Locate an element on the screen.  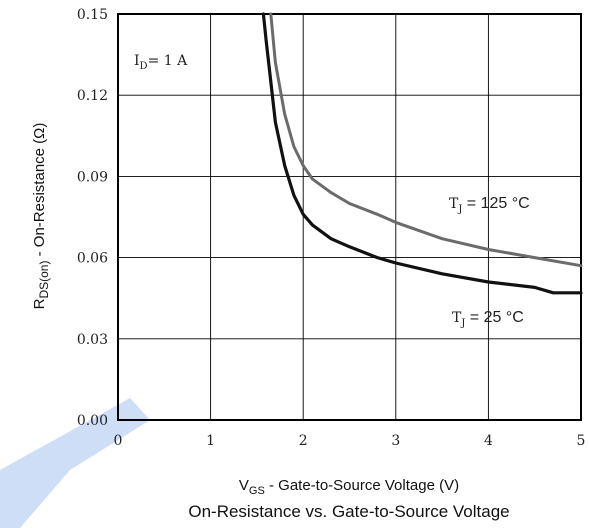
y-tick-label: 0.03 is located at coordinates (92, 340).